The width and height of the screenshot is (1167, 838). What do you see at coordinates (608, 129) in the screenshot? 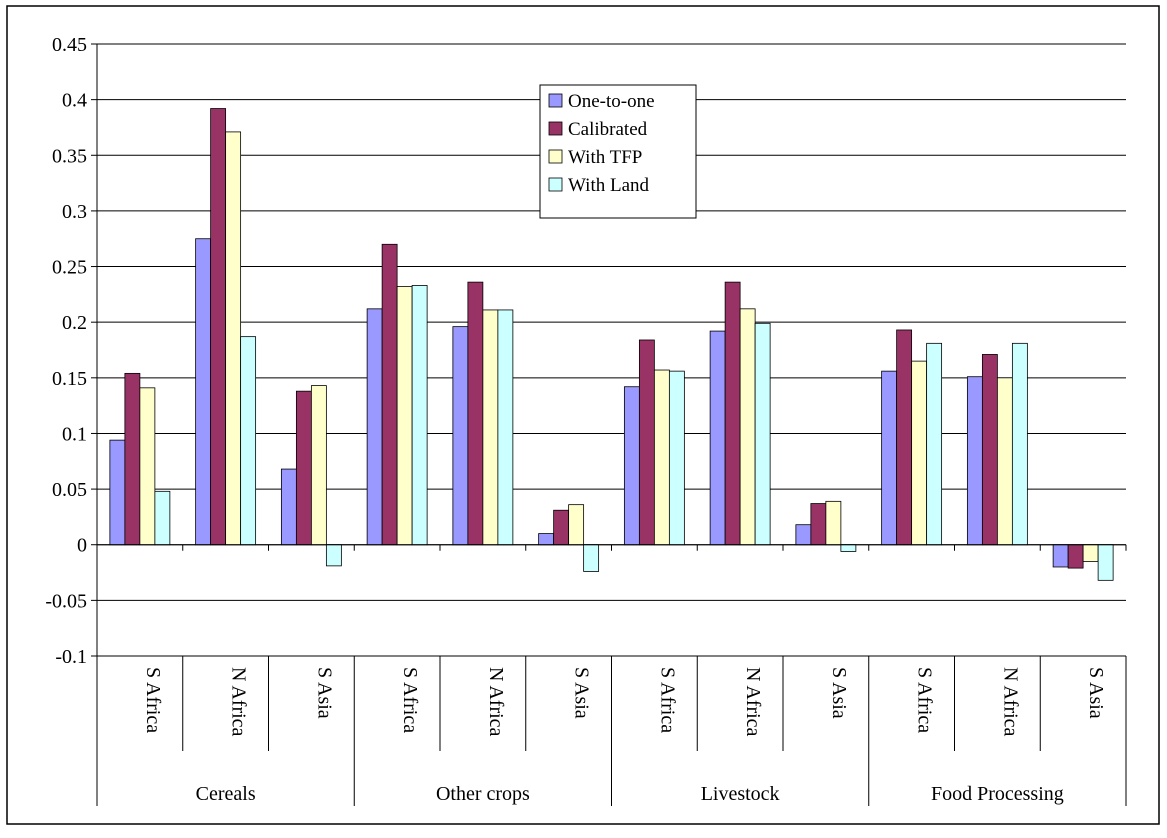
I see `legend-label: Calibrated` at bounding box center [608, 129].